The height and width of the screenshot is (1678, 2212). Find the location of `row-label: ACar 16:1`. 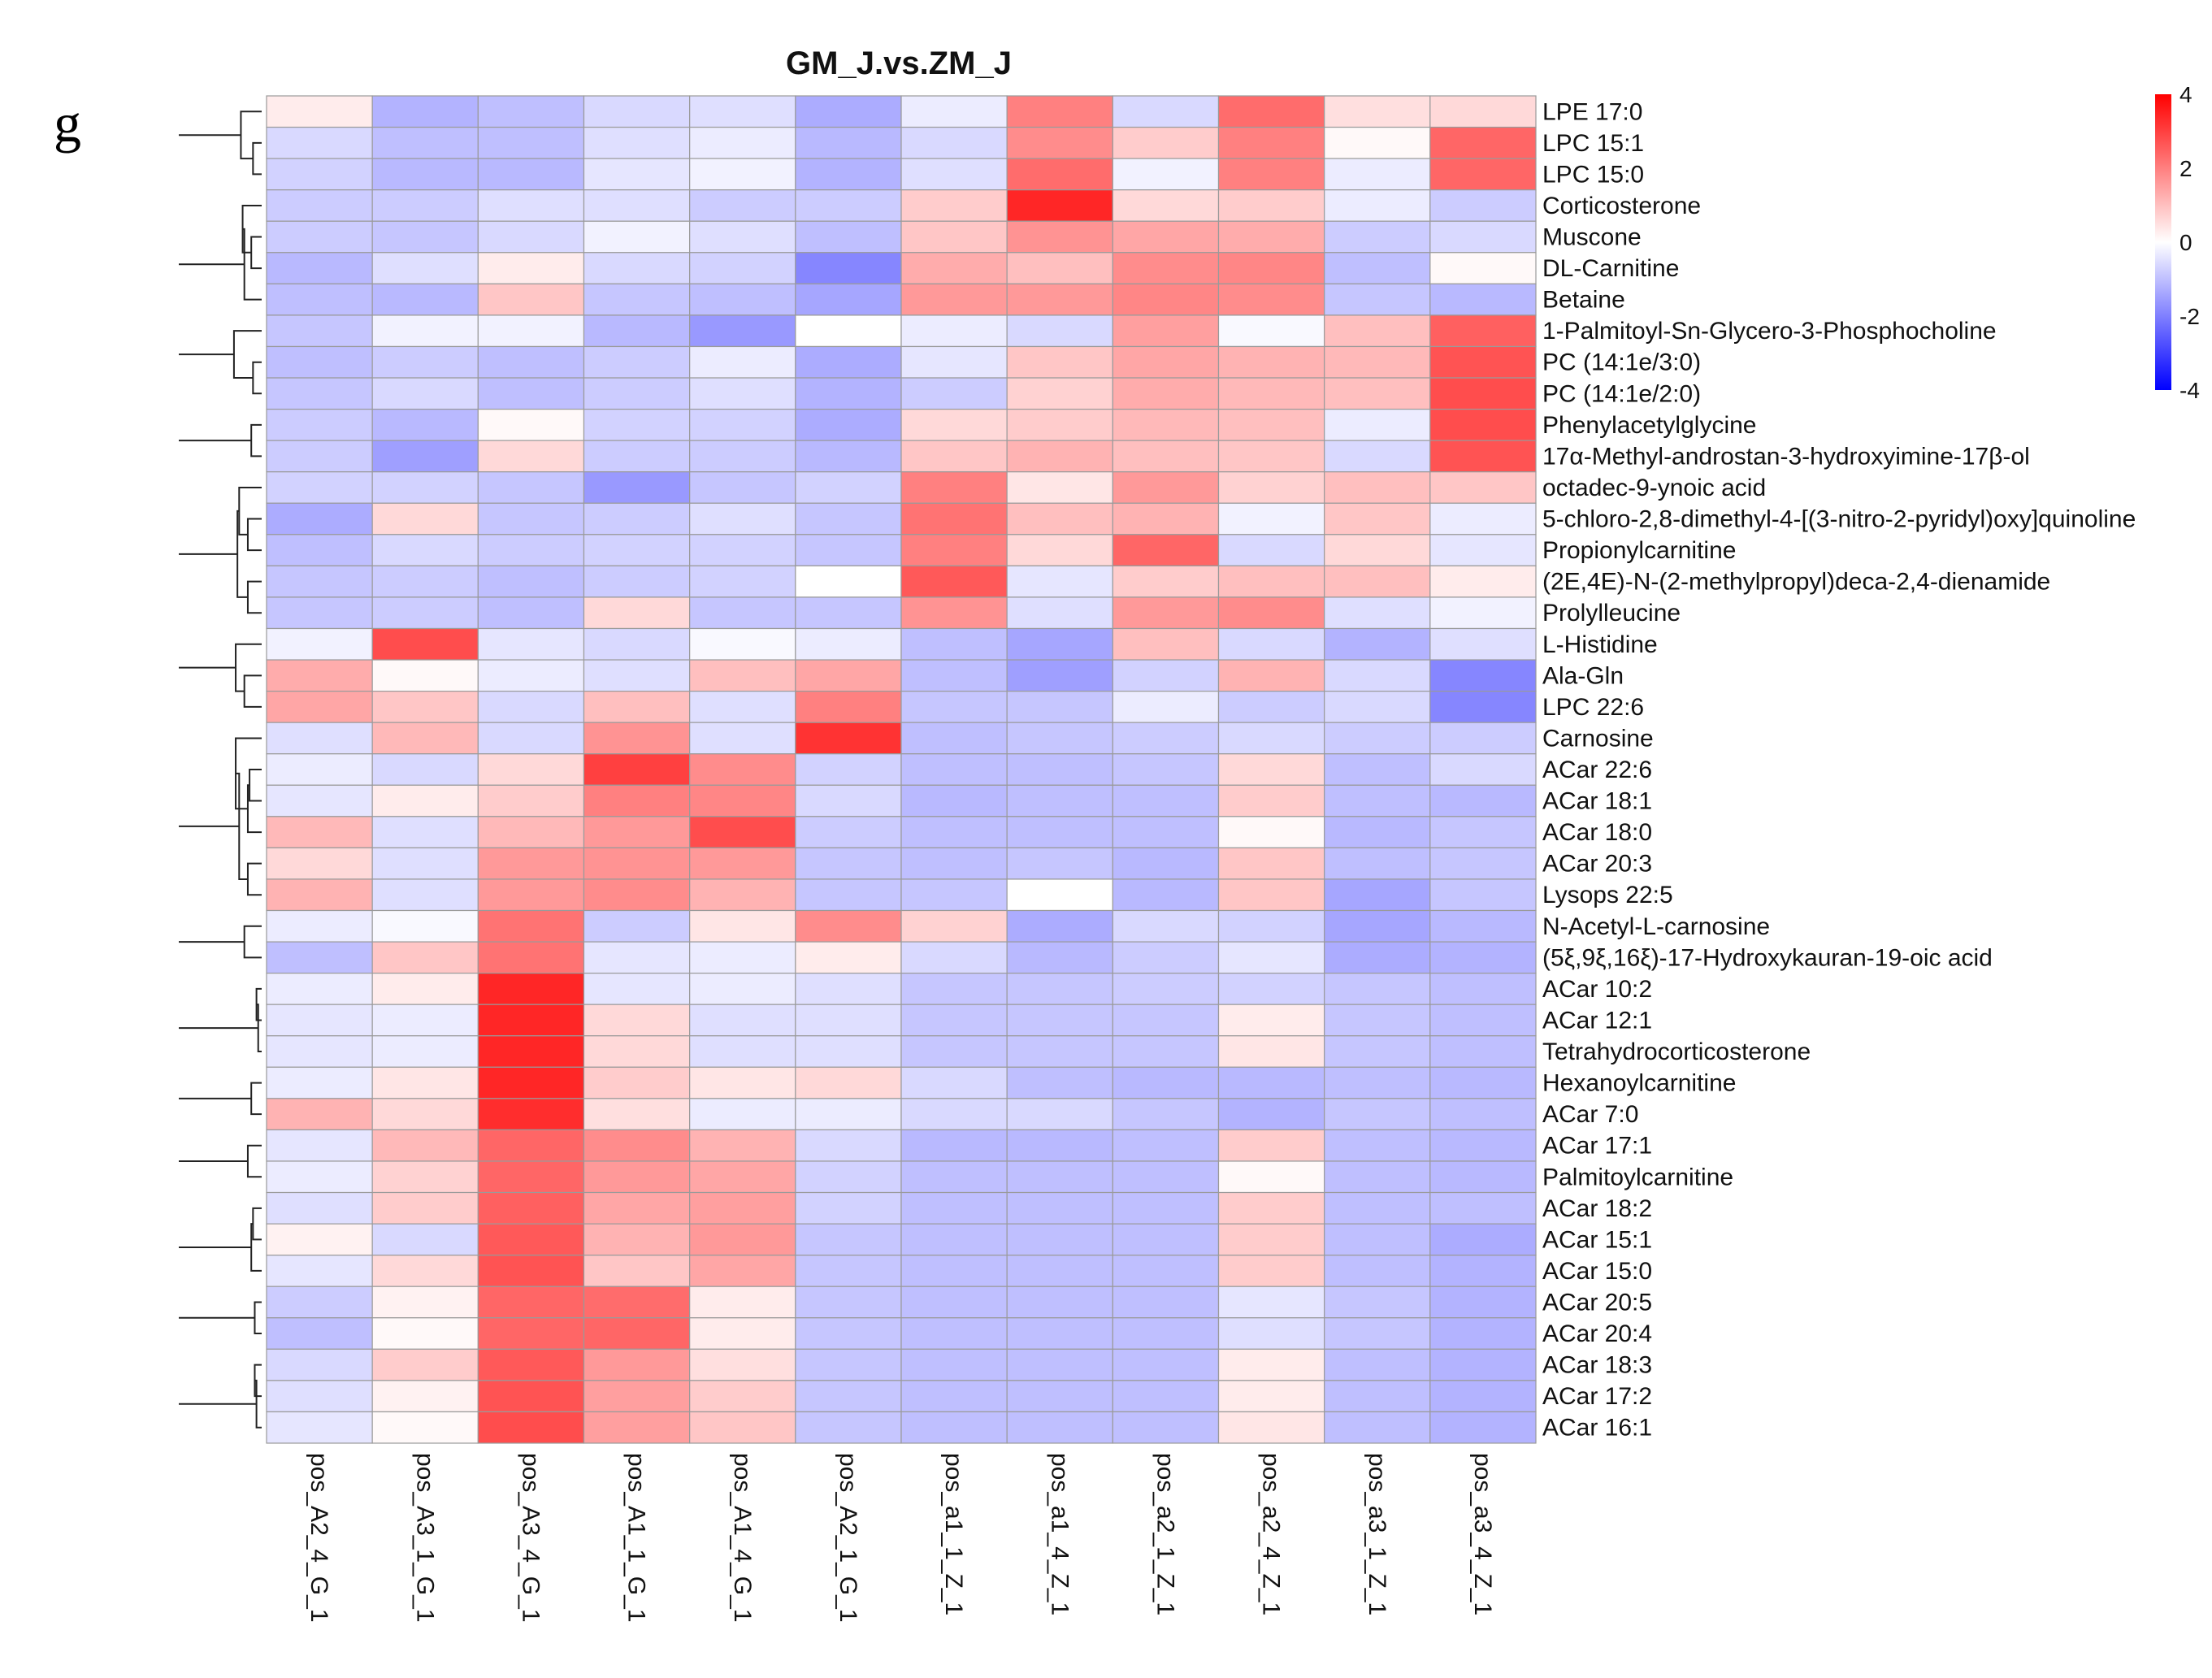

row-label: ACar 16:1 is located at coordinates (1597, 1428).